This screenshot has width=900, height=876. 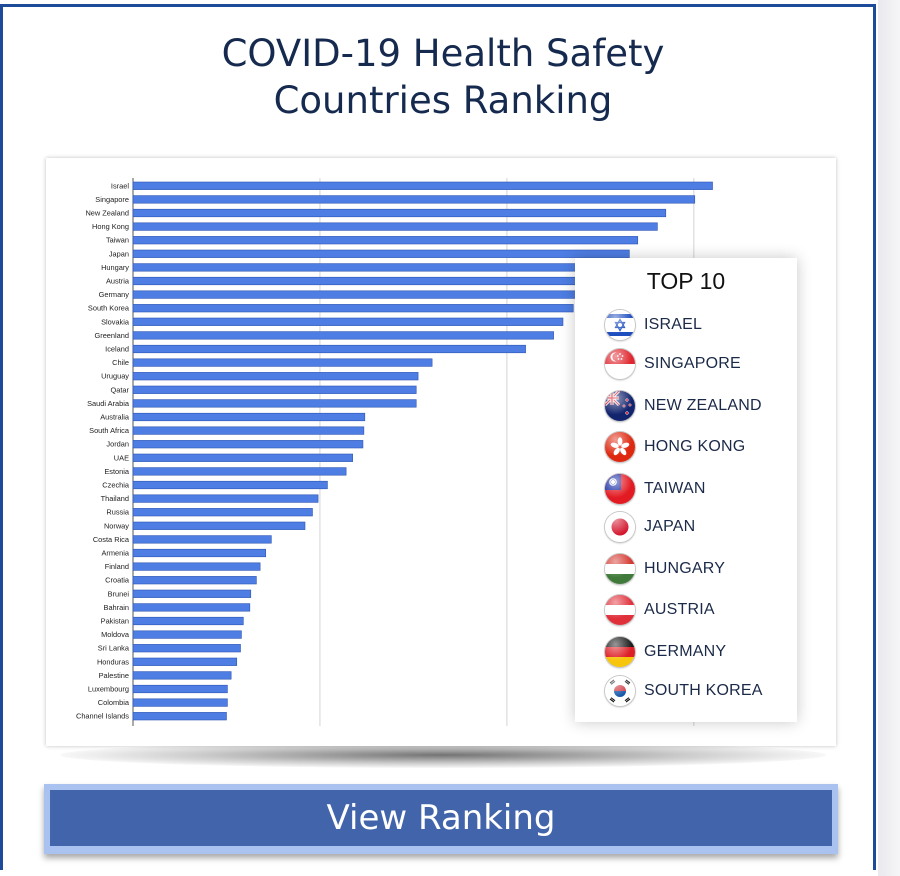 I want to click on category-label: Norway, so click(x=116, y=525).